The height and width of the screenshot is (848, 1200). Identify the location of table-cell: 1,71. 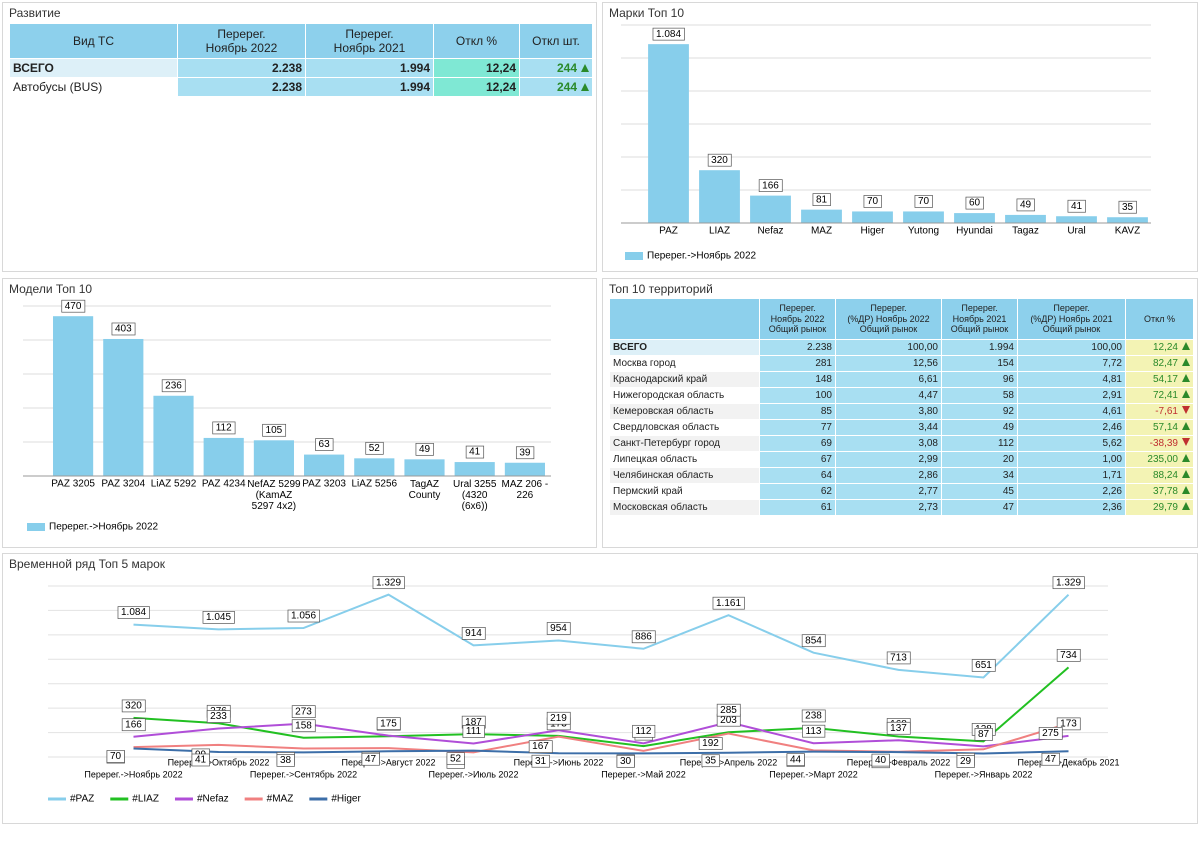
(1071, 475).